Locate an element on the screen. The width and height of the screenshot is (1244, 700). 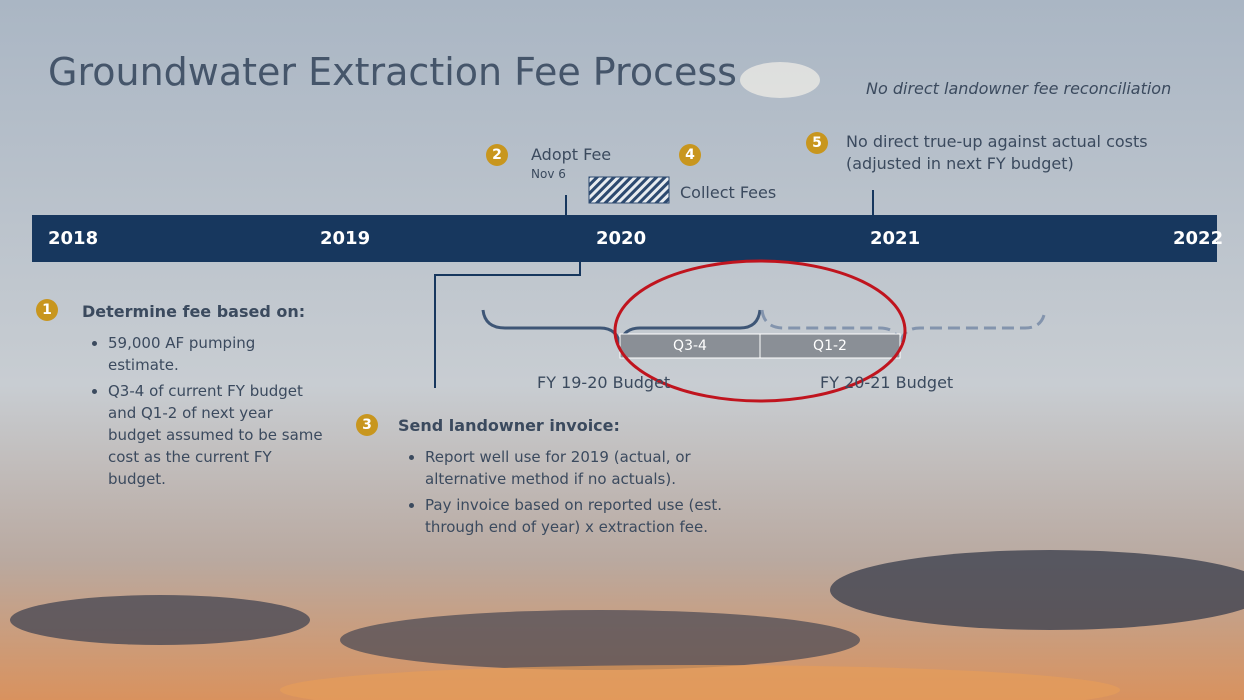
step-heading: Determine fee based on: is located at coordinates (194, 311).